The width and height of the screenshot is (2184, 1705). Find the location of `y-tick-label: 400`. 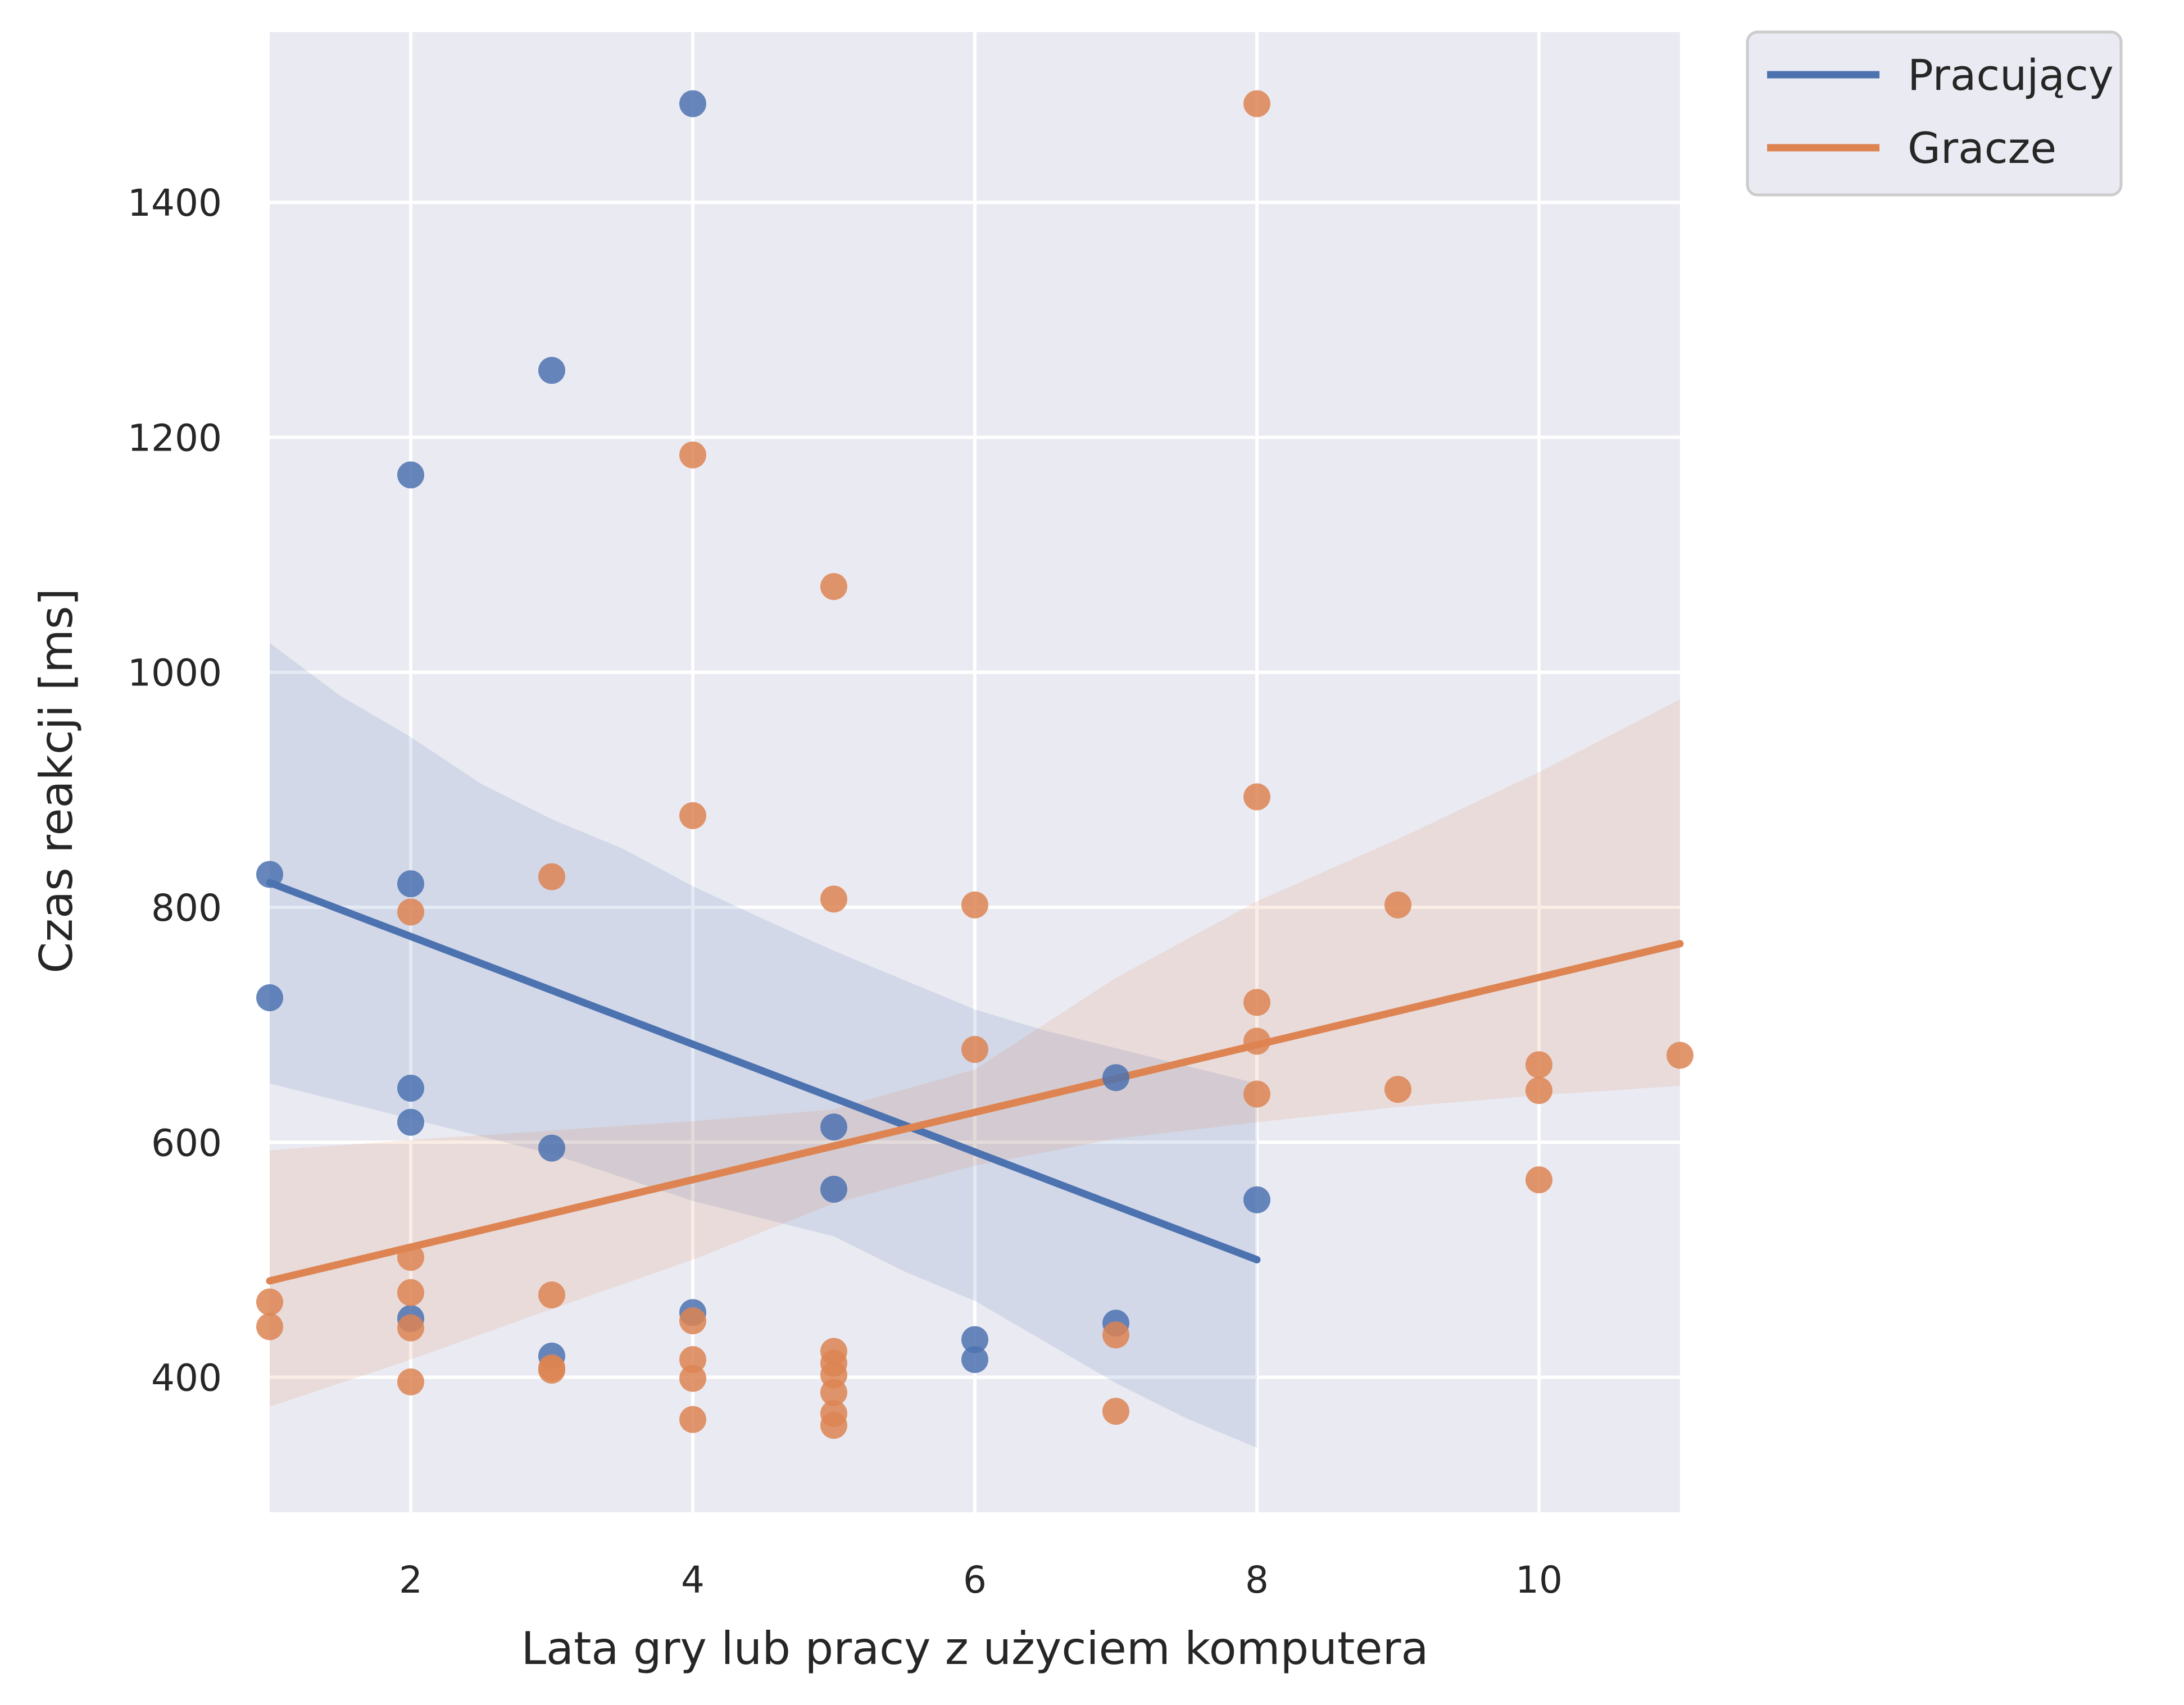

y-tick-label: 400 is located at coordinates (186, 1379).